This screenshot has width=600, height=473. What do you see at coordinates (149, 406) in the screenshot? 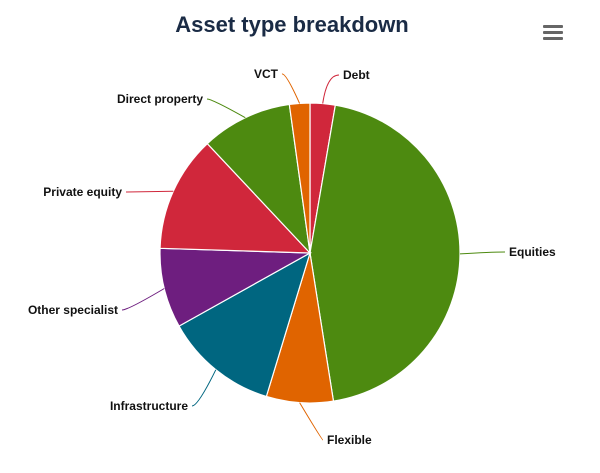
I see `slice-label-infrastructure: Infrastructure` at bounding box center [149, 406].